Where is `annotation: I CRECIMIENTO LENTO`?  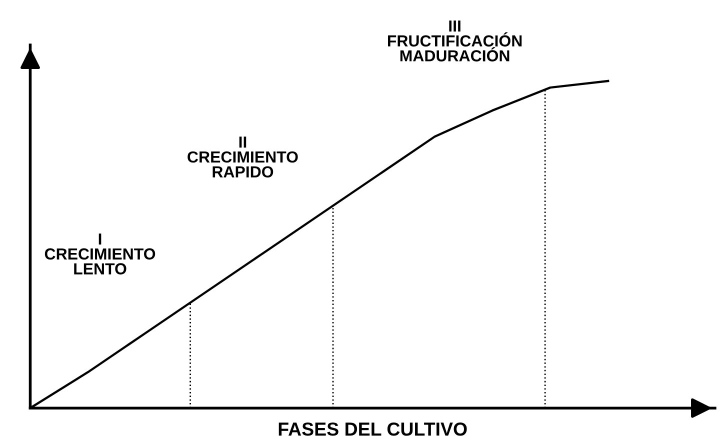 annotation: I CRECIMIENTO LENTO is located at coordinates (100, 254).